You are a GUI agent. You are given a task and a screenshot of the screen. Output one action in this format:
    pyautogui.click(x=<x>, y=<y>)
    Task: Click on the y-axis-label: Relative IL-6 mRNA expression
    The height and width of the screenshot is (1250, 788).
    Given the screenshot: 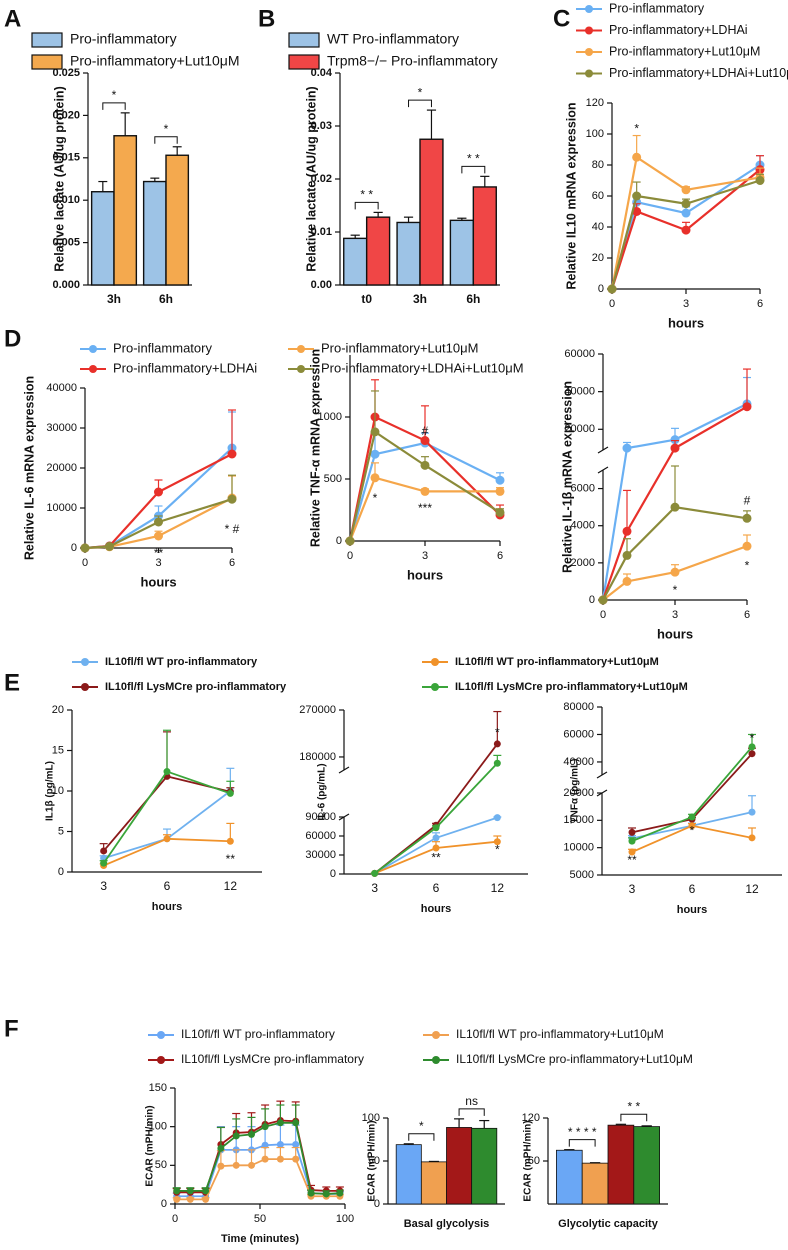 What is the action you would take?
    pyautogui.click(x=29, y=468)
    